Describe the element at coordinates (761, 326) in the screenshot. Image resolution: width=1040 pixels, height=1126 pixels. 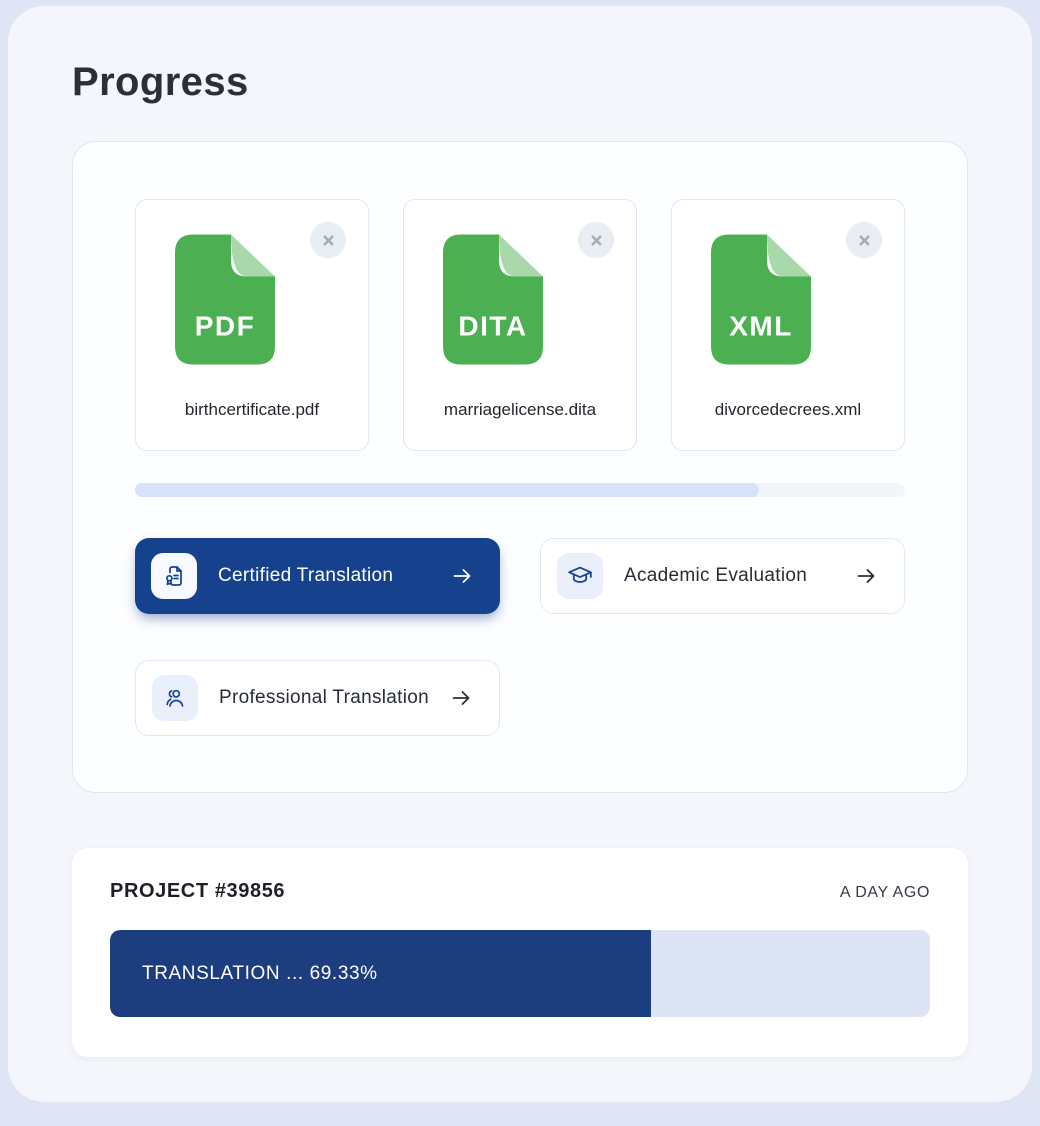
I see `file-type-label: XML` at that location.